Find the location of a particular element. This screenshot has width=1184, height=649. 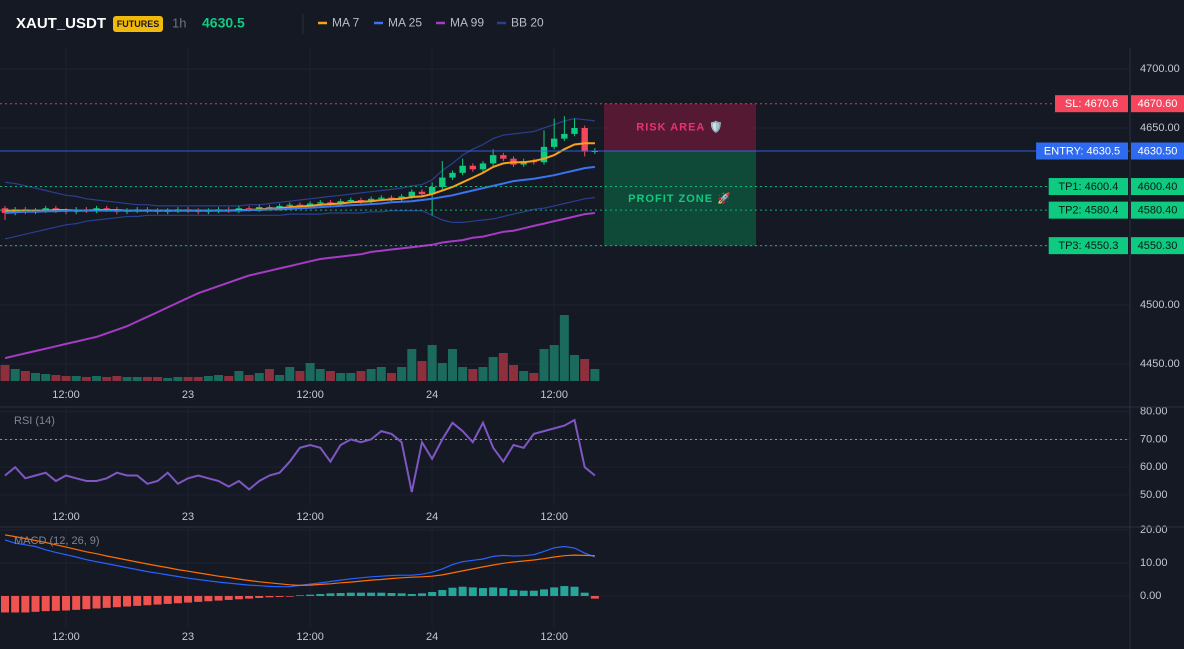

price-tag: 4580.40 is located at coordinates (1158, 211).